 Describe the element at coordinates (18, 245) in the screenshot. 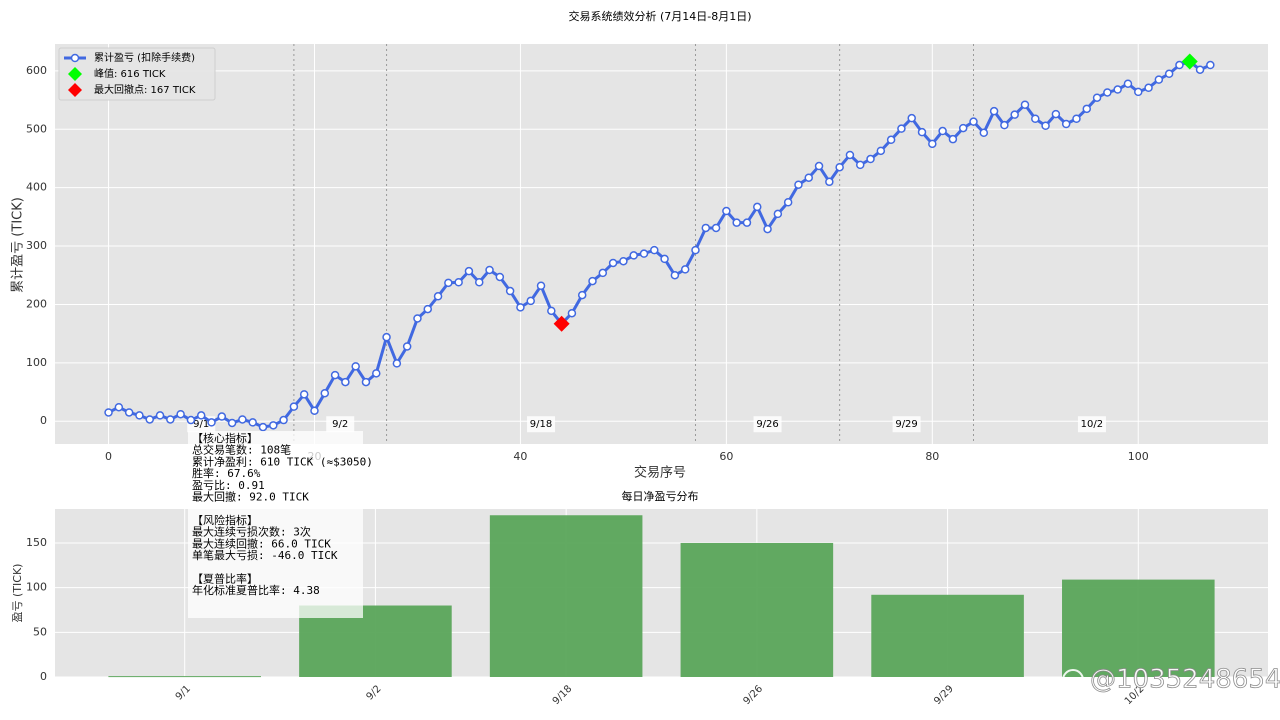

I see `y-axis-label: 累计盈亏 (TICK)` at that location.